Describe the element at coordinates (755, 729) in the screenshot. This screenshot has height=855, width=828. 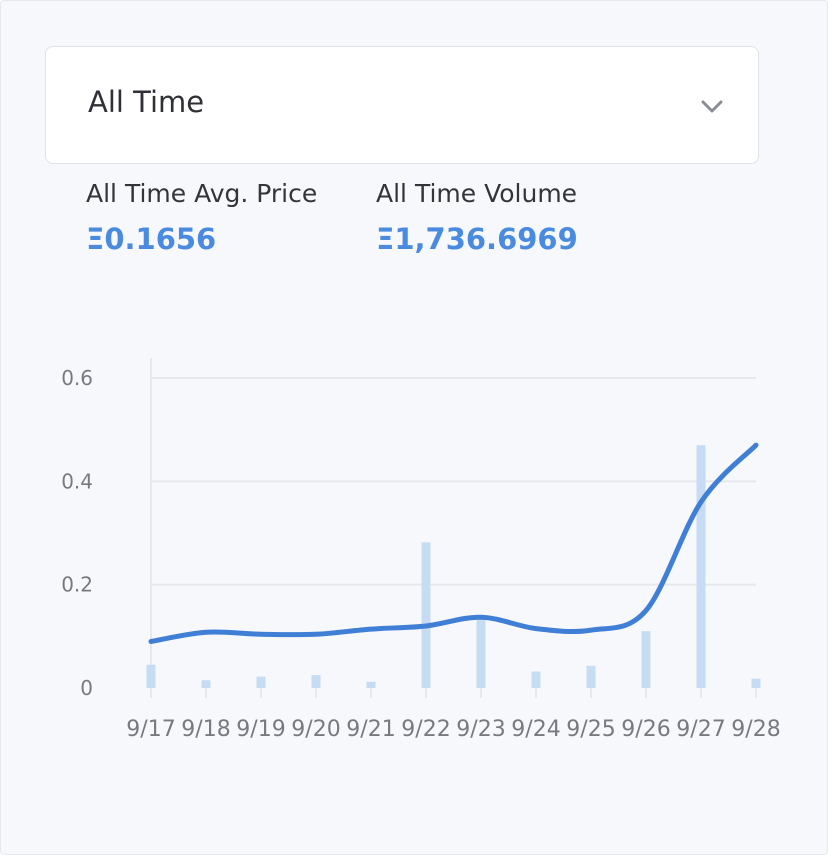
I see `x-tick-label: 9/28` at that location.